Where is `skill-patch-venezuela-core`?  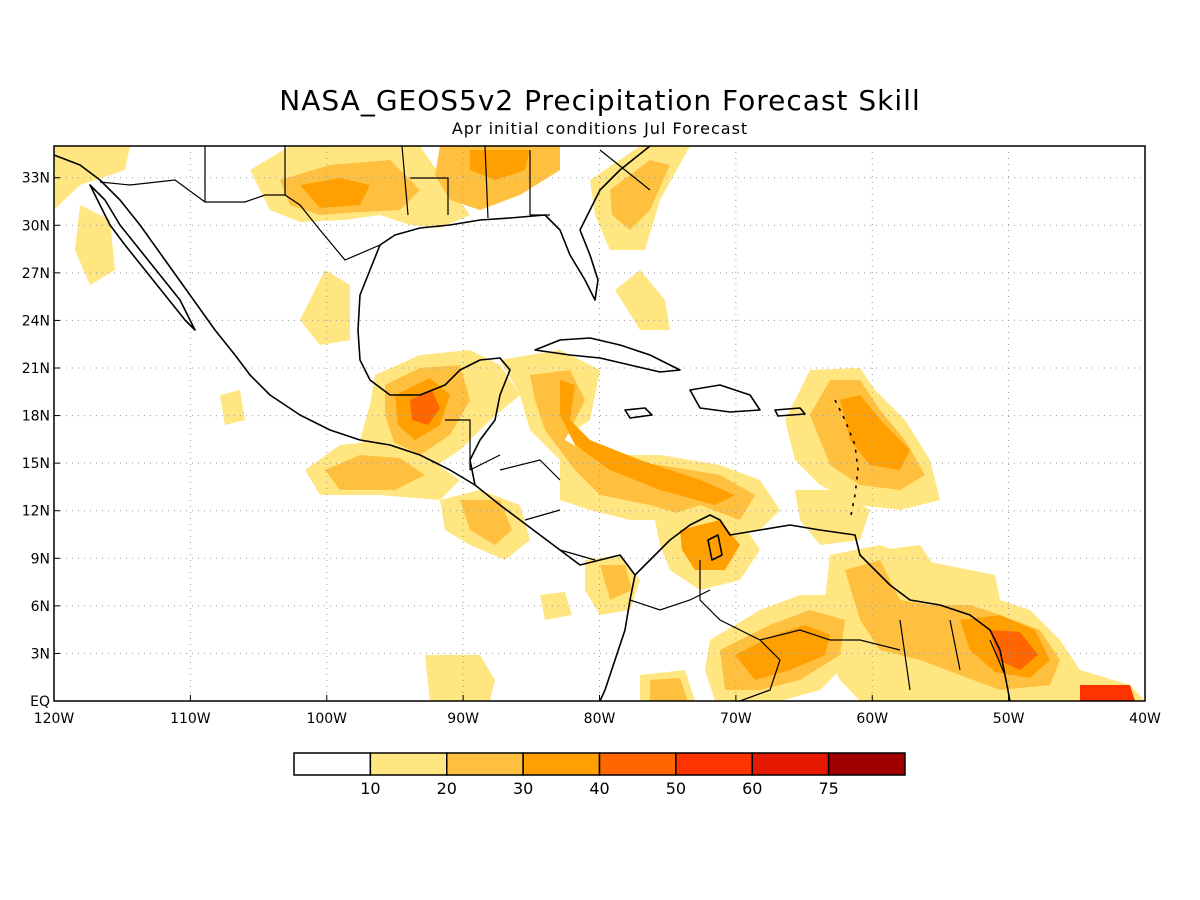 skill-patch-venezuela-core is located at coordinates (710, 545).